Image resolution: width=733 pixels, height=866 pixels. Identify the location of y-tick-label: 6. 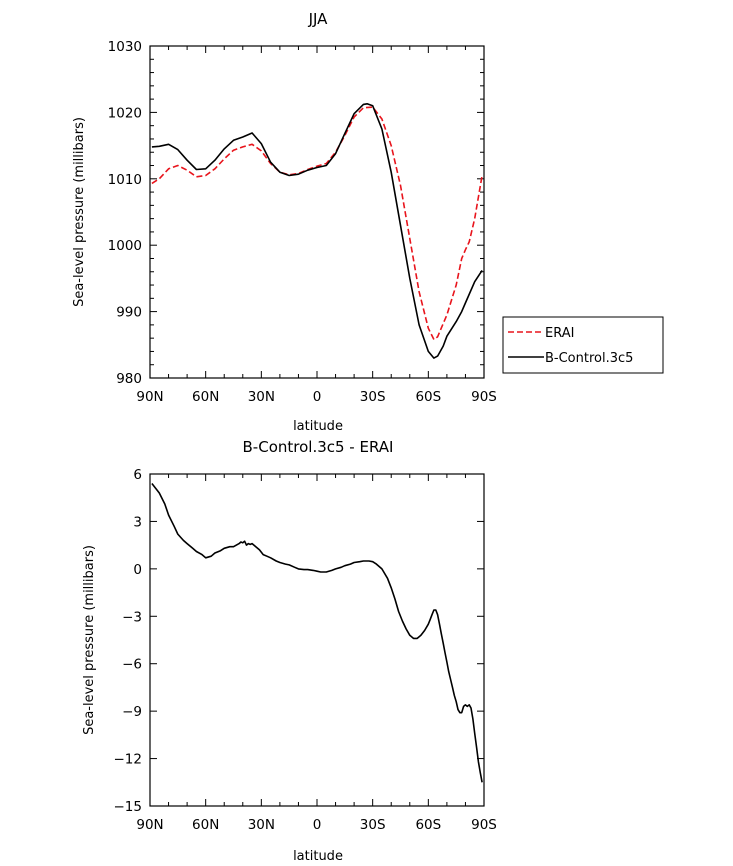
(137, 475).